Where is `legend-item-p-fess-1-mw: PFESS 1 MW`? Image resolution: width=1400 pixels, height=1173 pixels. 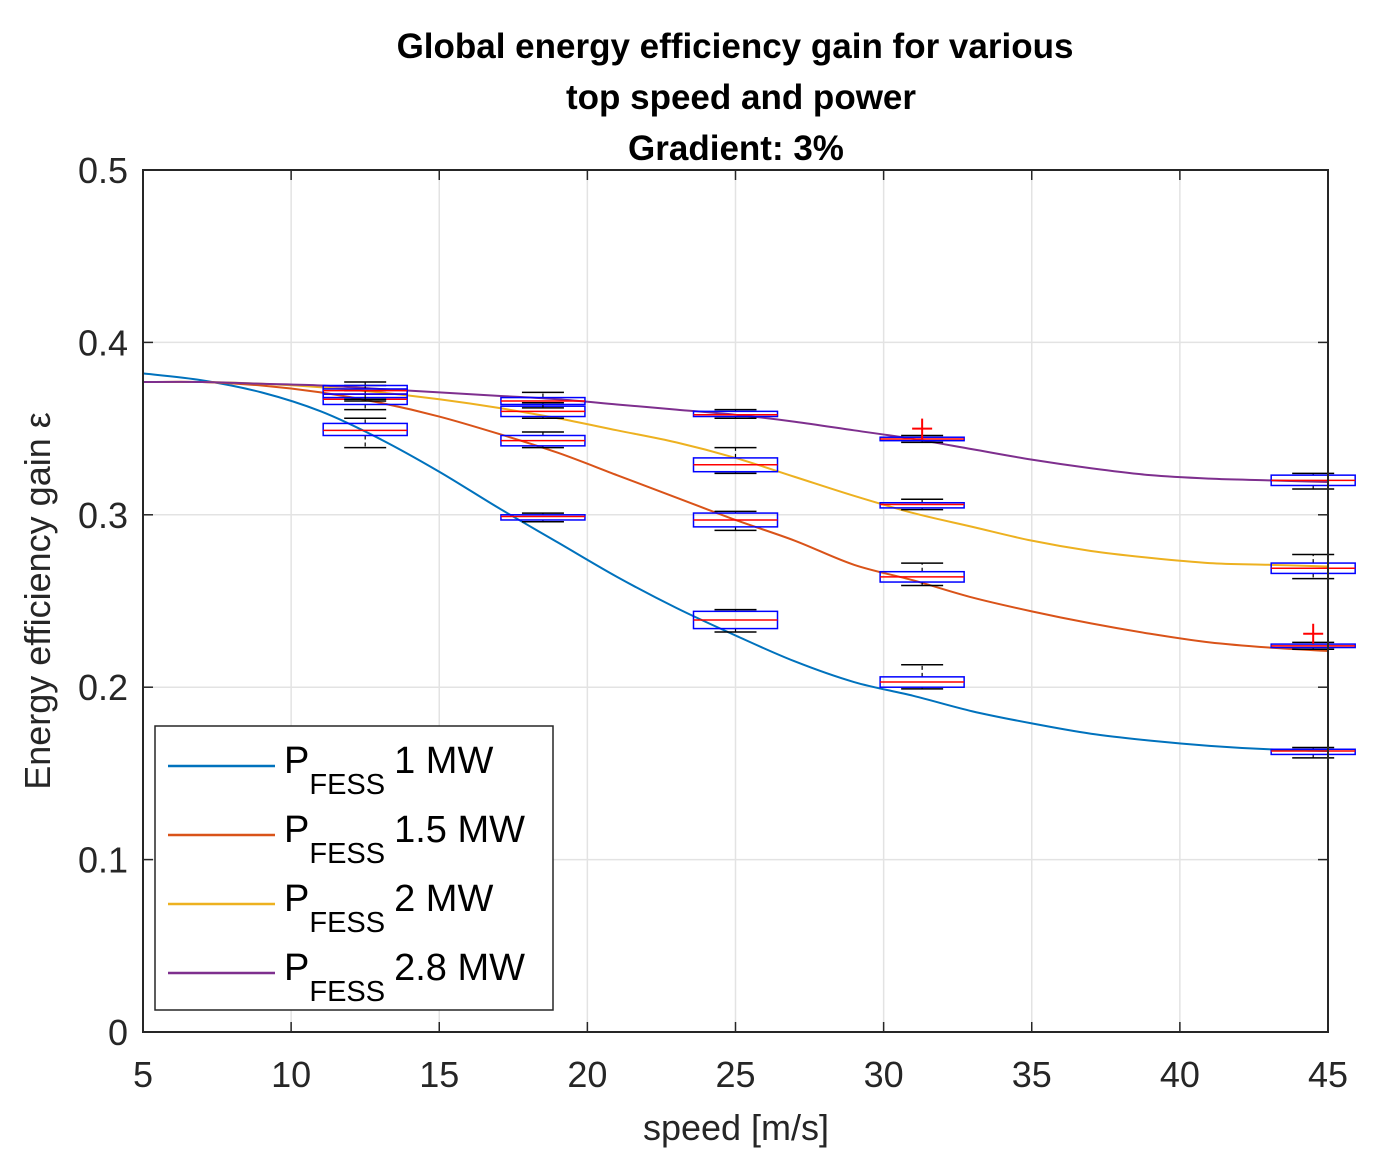 legend-item-p-fess-1-mw: PFESS 1 MW is located at coordinates (330, 770).